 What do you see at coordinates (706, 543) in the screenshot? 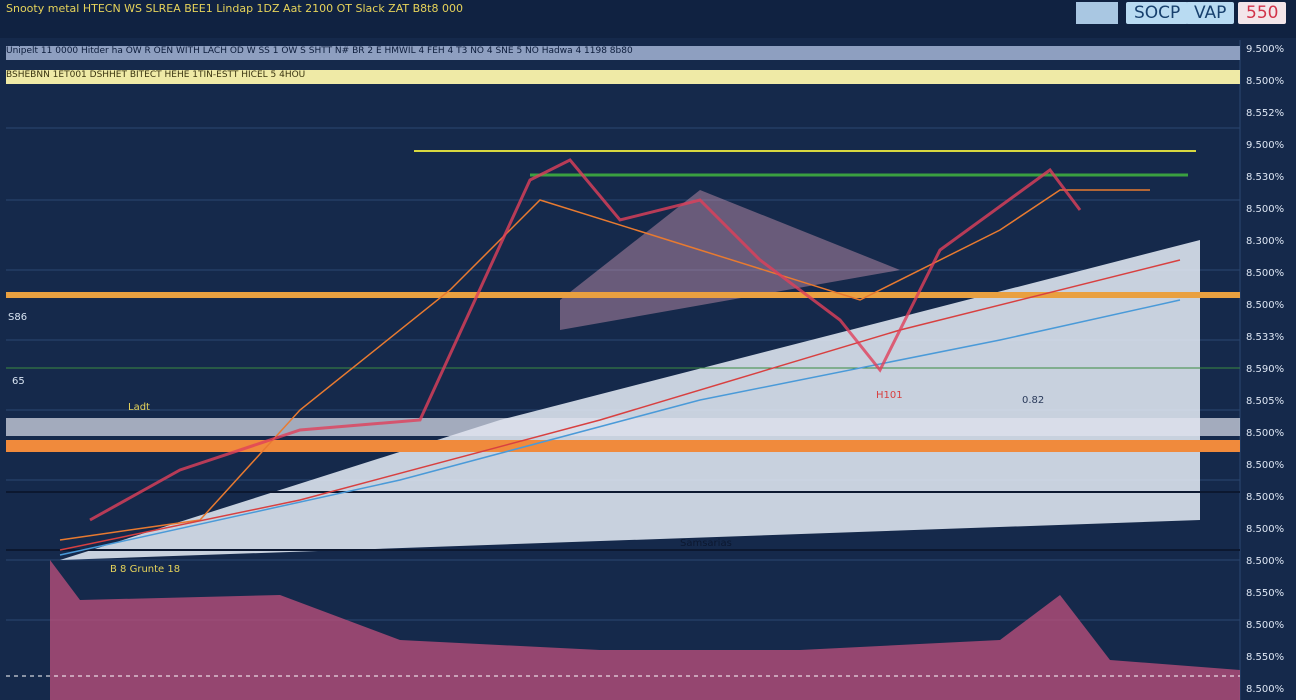
I see `annotation: Samsarias` at bounding box center [706, 543].